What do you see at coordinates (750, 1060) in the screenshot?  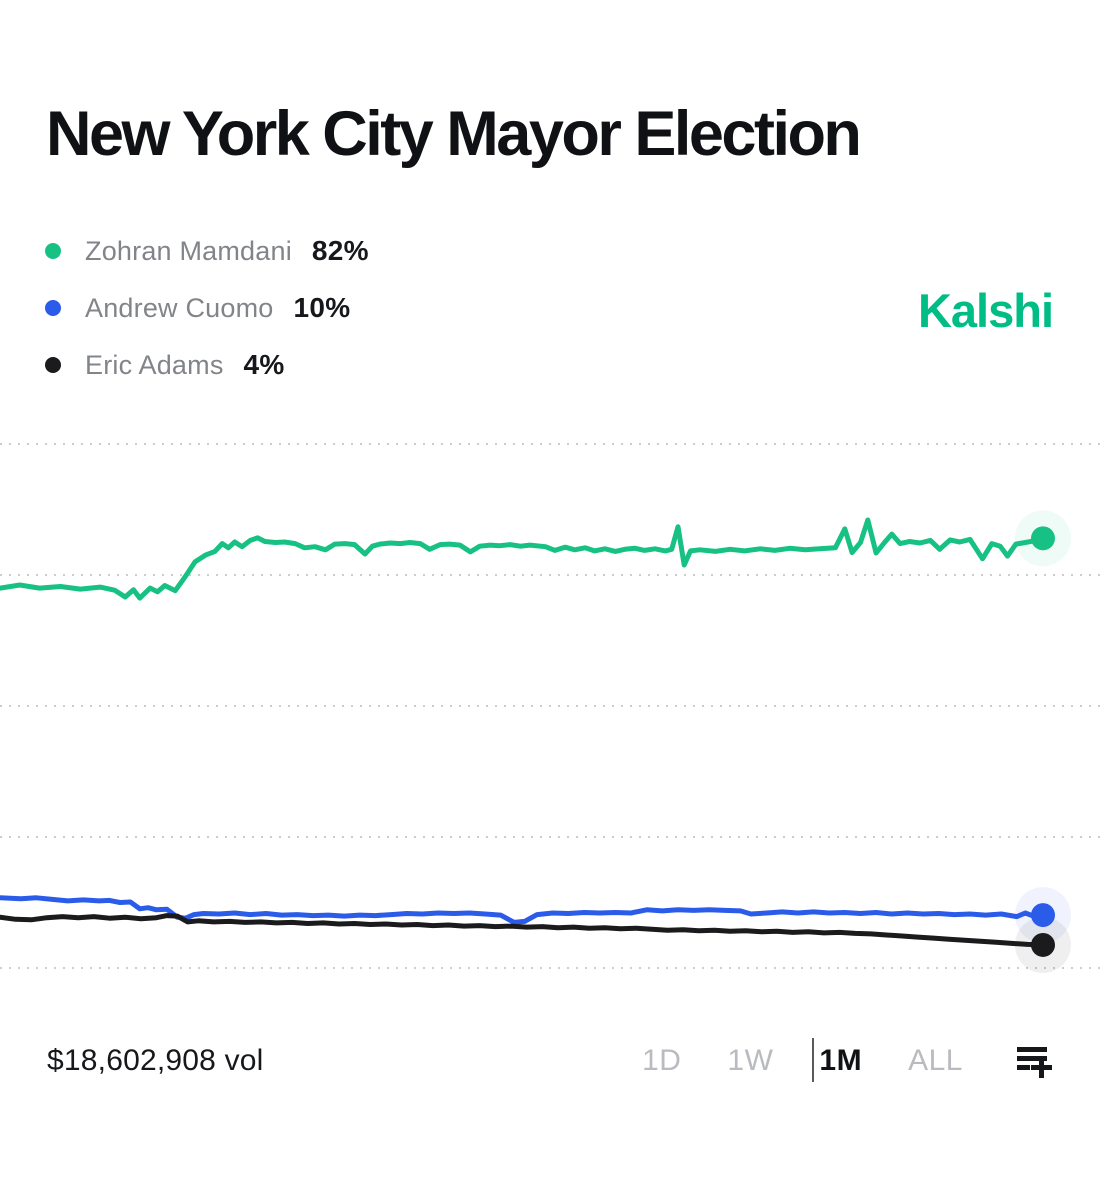 I see `range-button-1w: 1W` at bounding box center [750, 1060].